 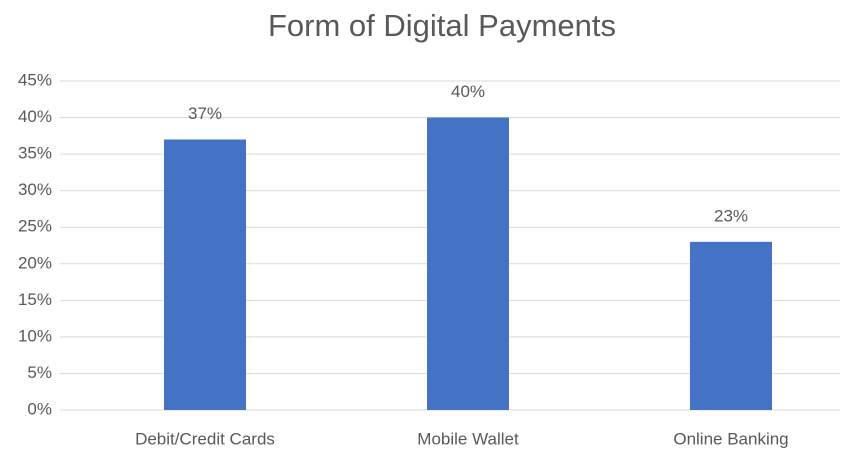 I want to click on y-tick-label: 45%, so click(x=35, y=79).